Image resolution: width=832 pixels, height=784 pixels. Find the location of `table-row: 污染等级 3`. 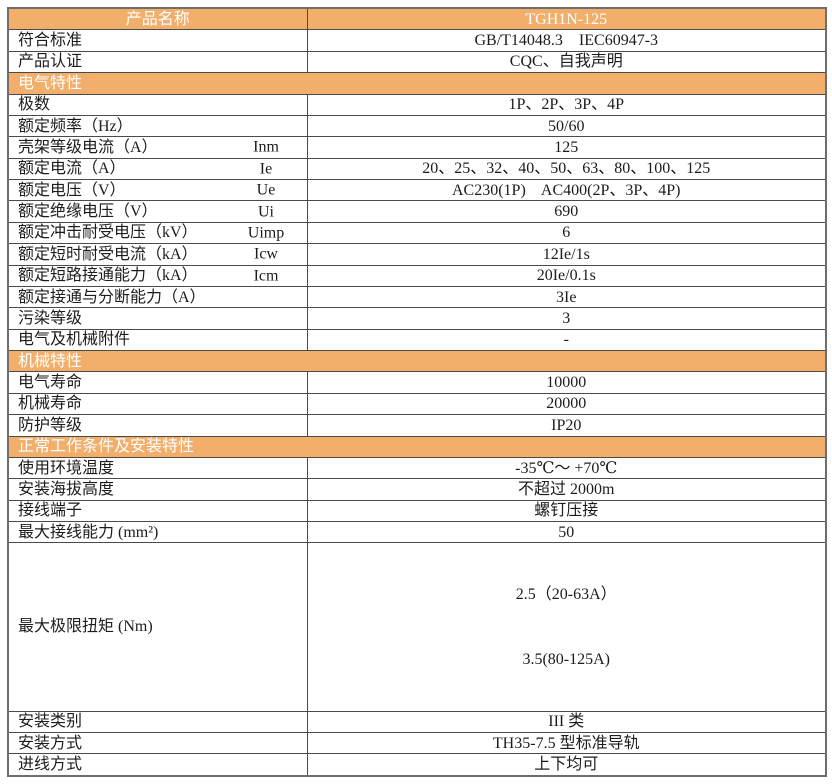

table-row: 污染等级 3 is located at coordinates (417, 318).